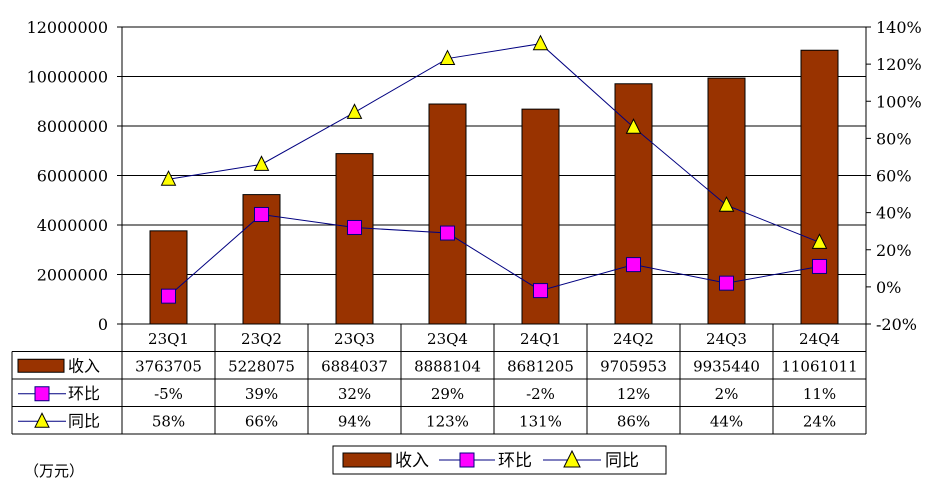 Image resolution: width=936 pixels, height=494 pixels. Describe the element at coordinates (367, 460) in the screenshot. I see `legend-key-revenue` at that location.